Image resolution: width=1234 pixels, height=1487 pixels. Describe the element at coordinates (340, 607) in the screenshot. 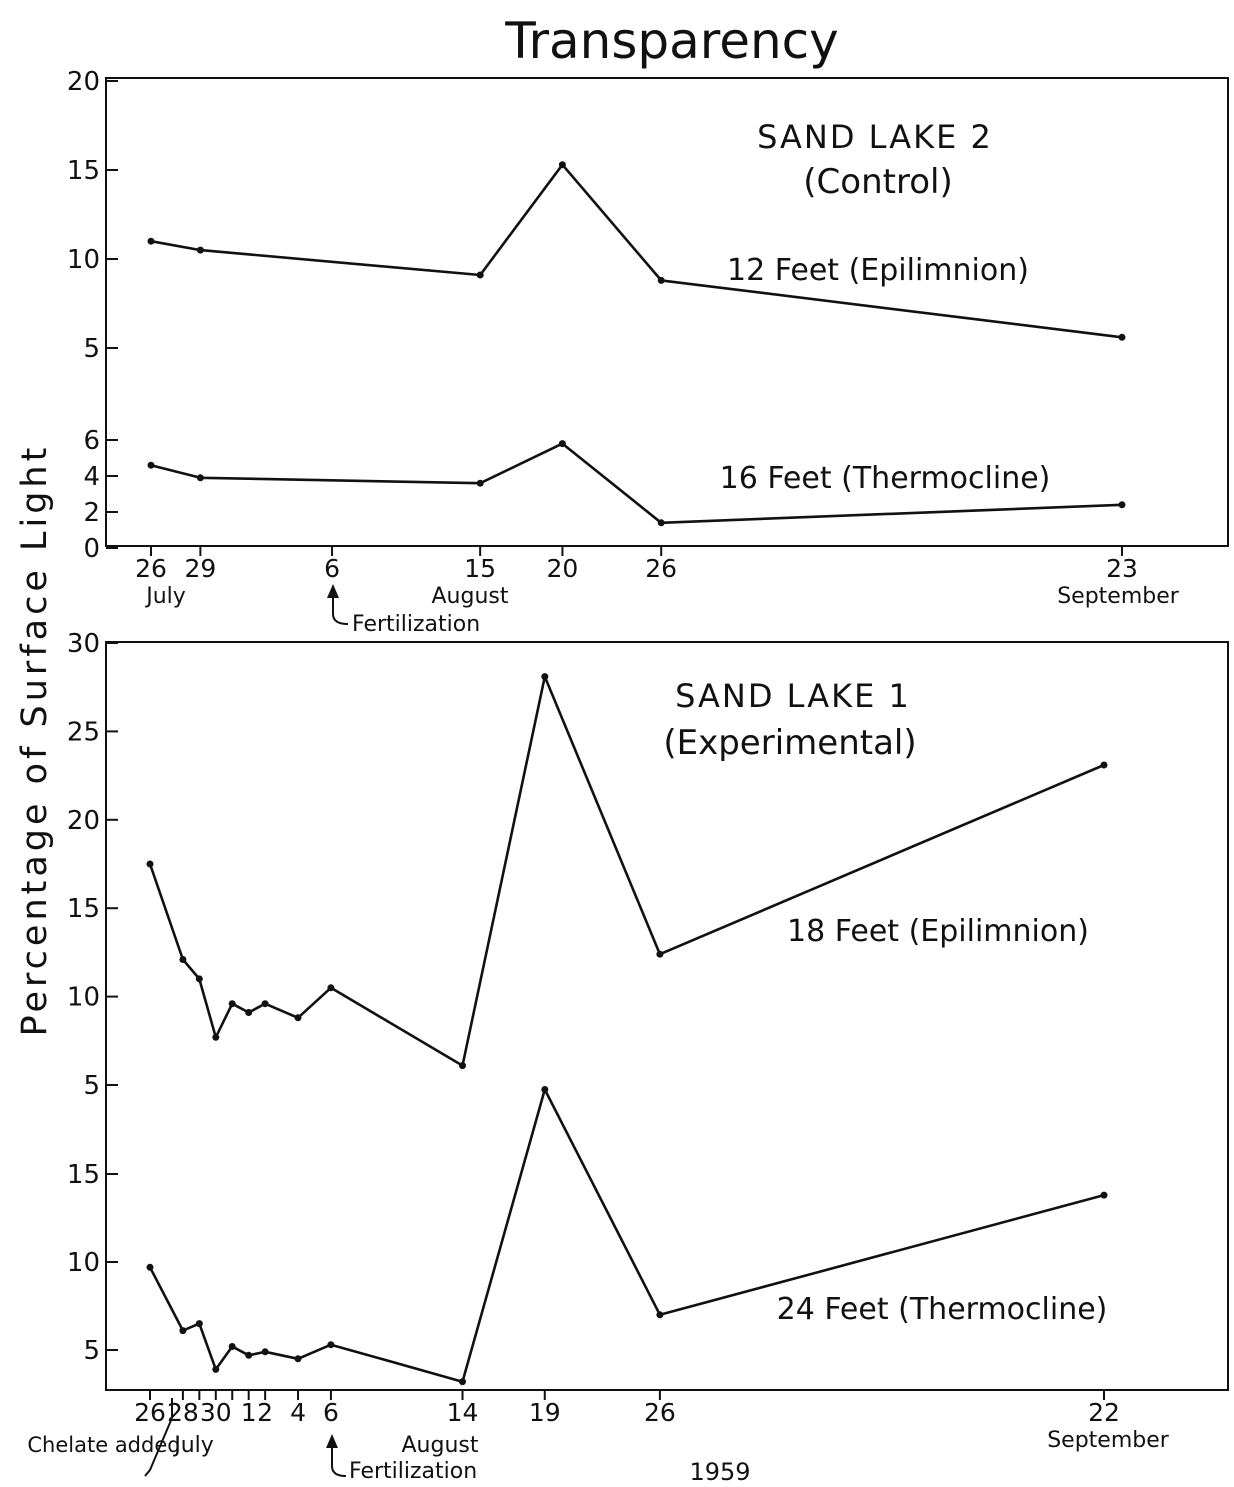

I see `panel-1-fertilization-arrow` at that location.